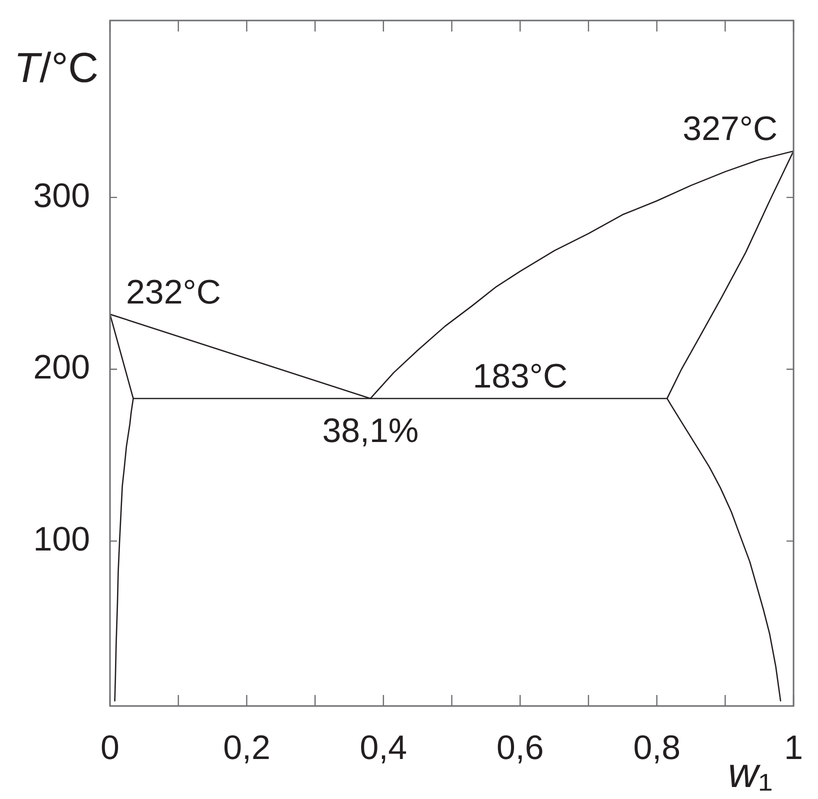 The image size is (818, 799). Describe the element at coordinates (520, 747) in the screenshot. I see `x-tick-label: 0,6` at that location.